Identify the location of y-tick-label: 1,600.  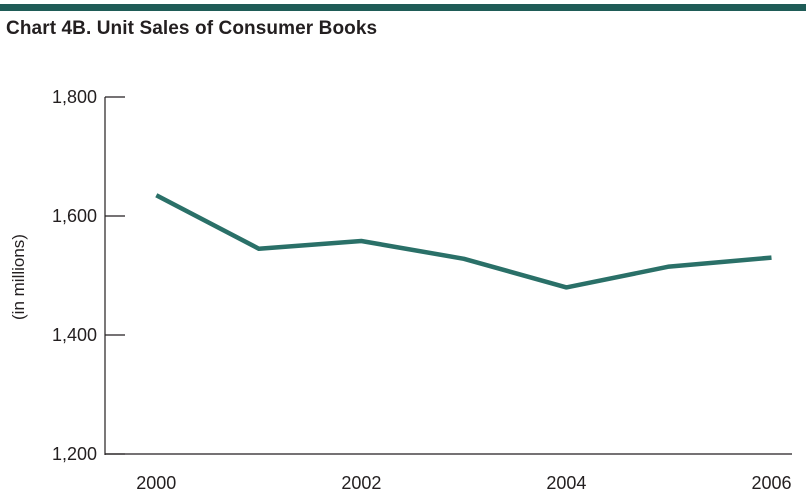
(74, 216).